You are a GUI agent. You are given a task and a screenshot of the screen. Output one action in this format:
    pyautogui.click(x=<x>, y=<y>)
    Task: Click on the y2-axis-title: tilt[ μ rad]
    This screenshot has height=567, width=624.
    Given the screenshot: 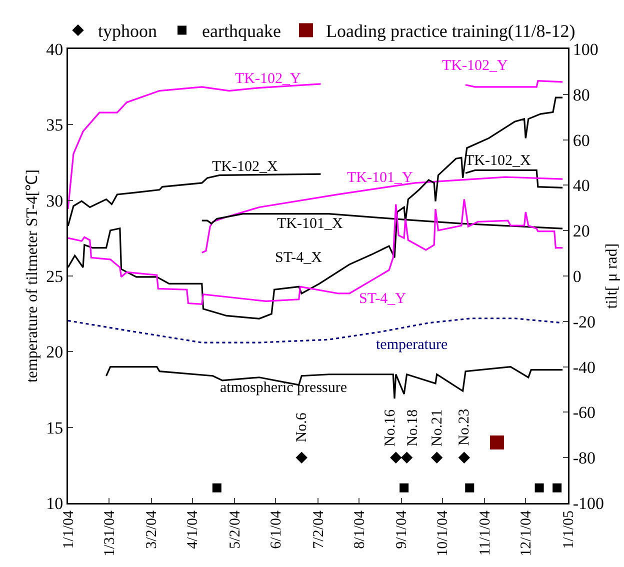 What is the action you would take?
    pyautogui.click(x=612, y=276)
    